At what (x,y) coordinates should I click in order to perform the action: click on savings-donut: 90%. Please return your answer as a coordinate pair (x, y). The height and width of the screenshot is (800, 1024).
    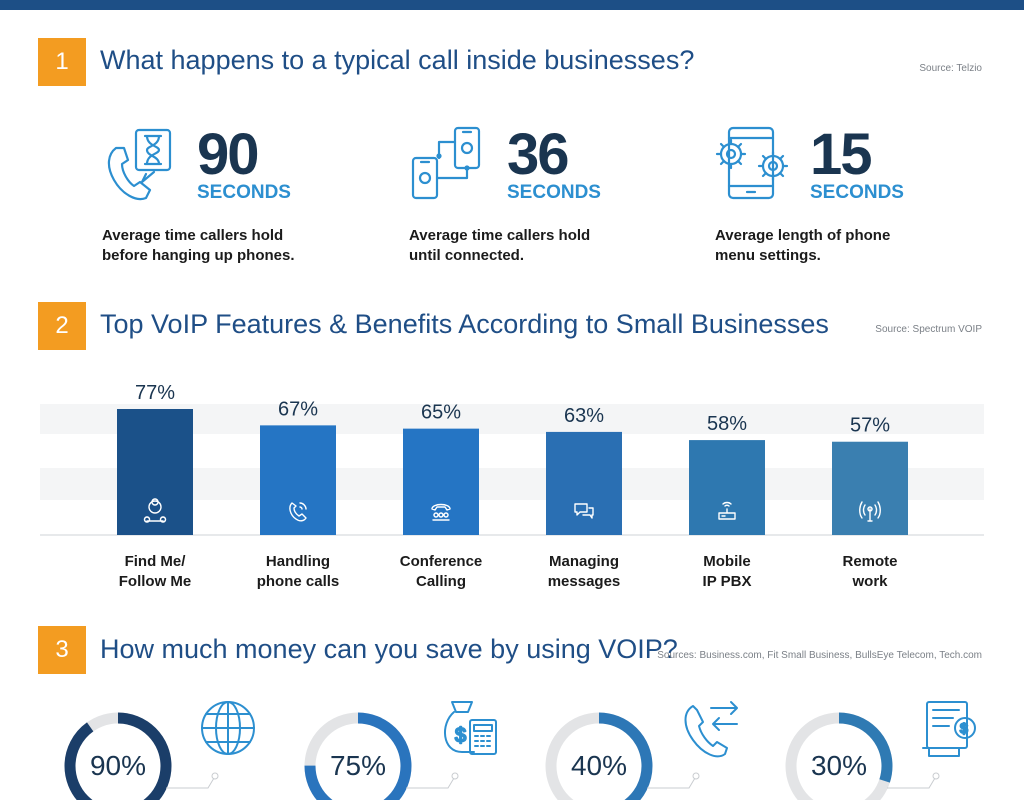
    Looking at the image, I should click on (172, 754).